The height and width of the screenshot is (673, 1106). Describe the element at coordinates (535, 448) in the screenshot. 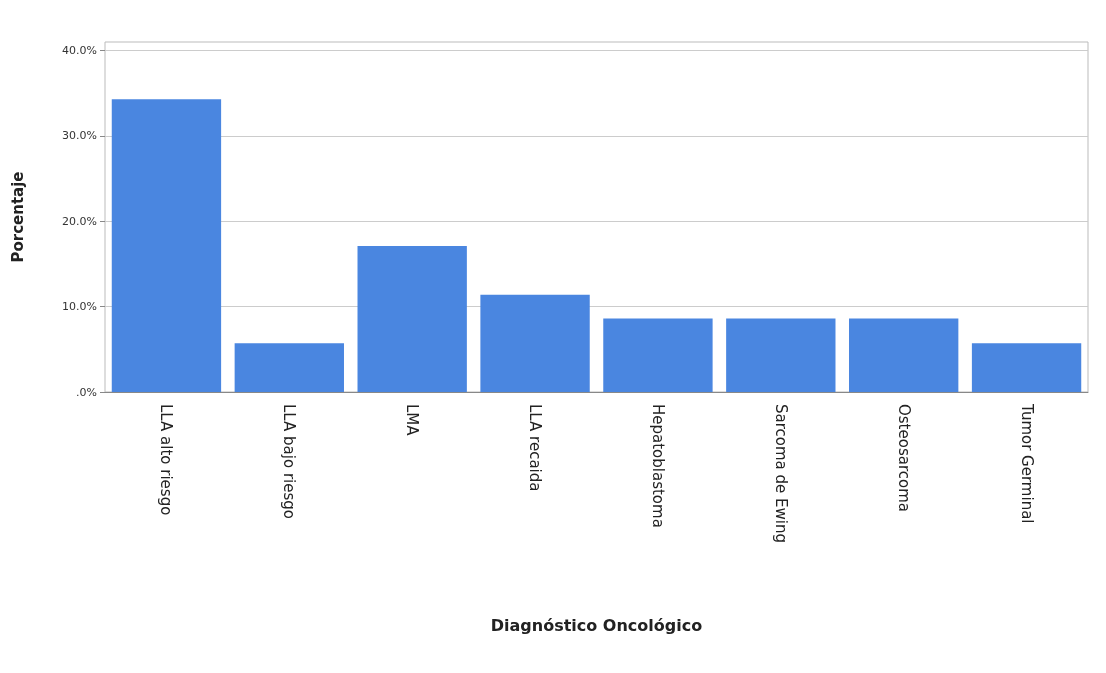

I see `x-tick-label: LLA recaida` at that location.